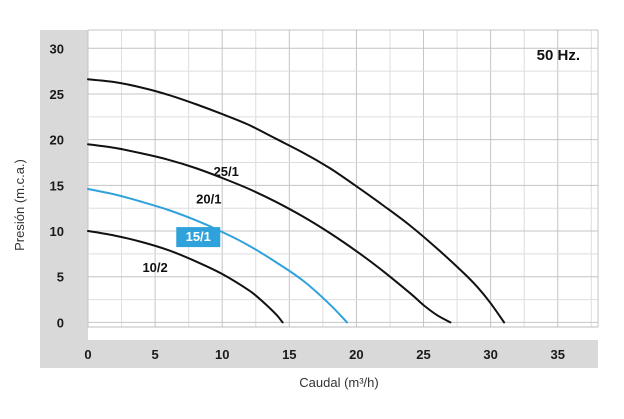  I want to click on x-tick-label: 5, so click(154, 354).